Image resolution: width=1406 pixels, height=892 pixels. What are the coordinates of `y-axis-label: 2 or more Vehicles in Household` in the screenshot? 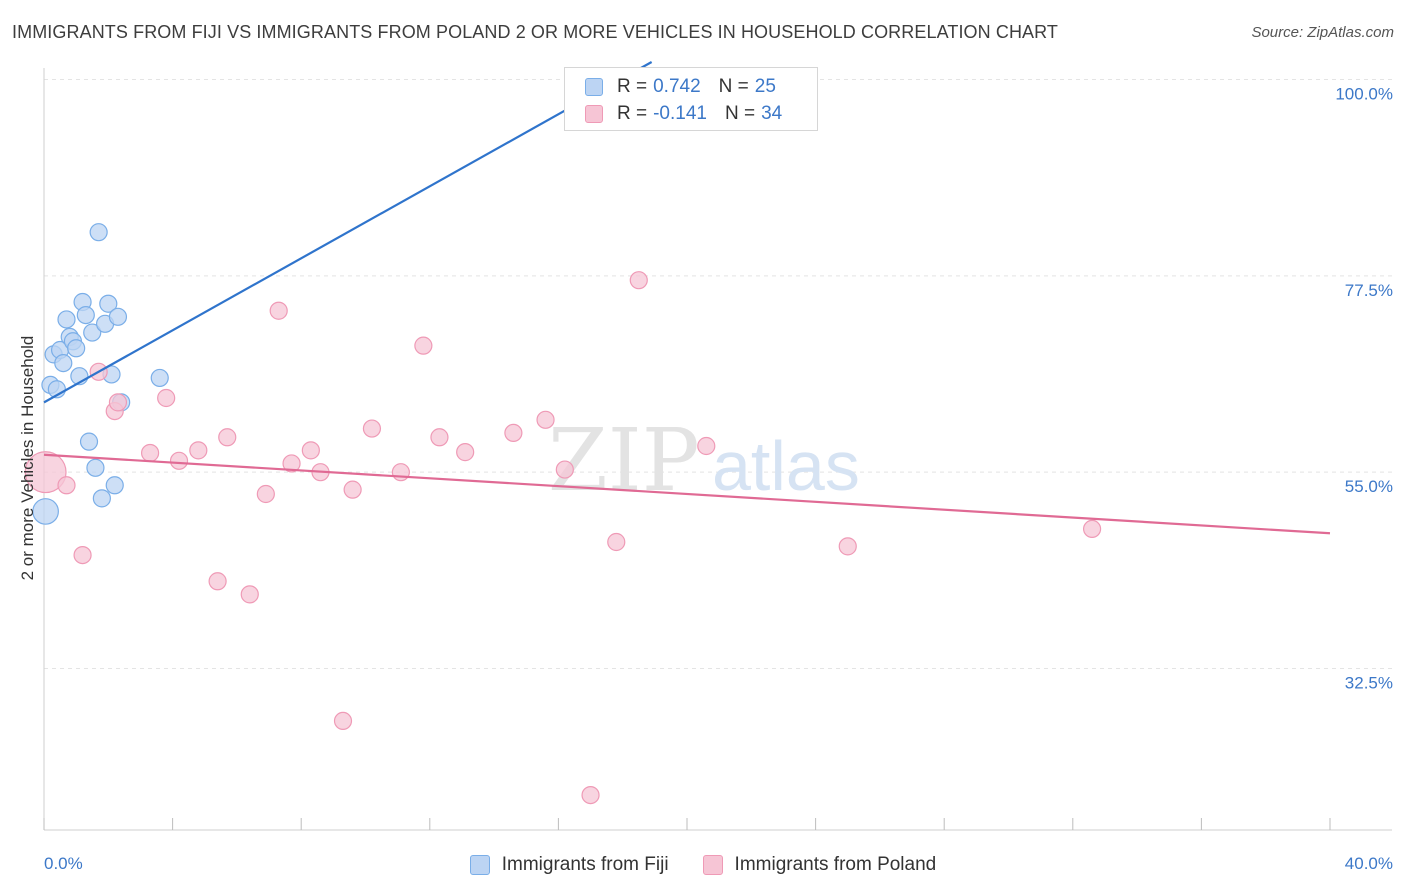 It's located at (27, 458).